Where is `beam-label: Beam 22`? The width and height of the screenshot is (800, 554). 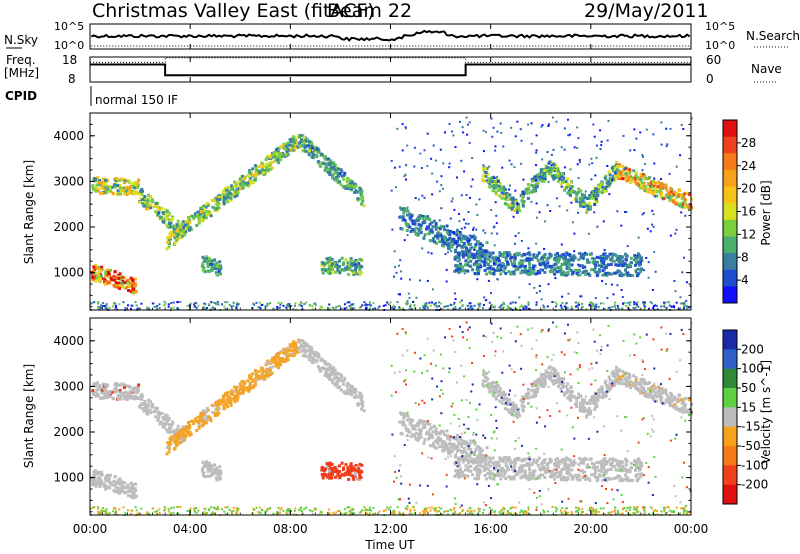
beam-label: Beam 22 is located at coordinates (369, 11).